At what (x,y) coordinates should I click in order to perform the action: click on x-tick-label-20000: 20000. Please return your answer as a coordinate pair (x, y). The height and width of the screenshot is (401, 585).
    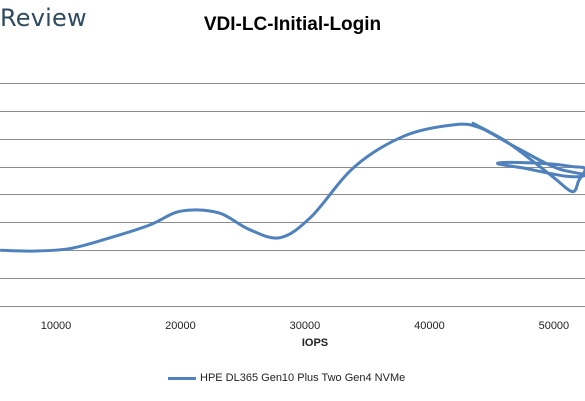
    Looking at the image, I should click on (180, 326).